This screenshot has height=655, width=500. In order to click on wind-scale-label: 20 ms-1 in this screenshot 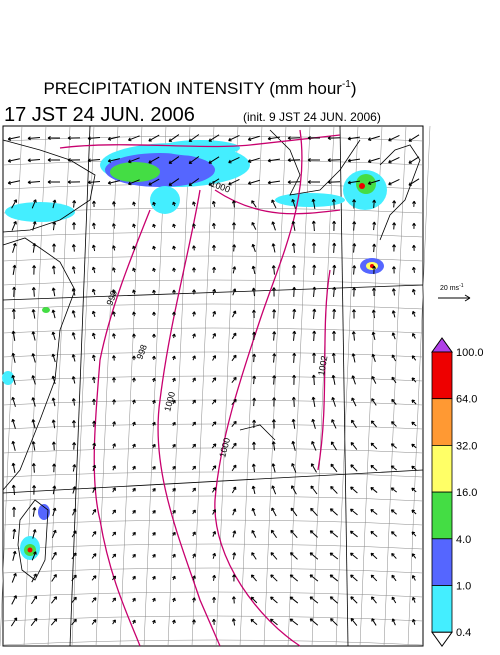, I will do `click(452, 287)`.